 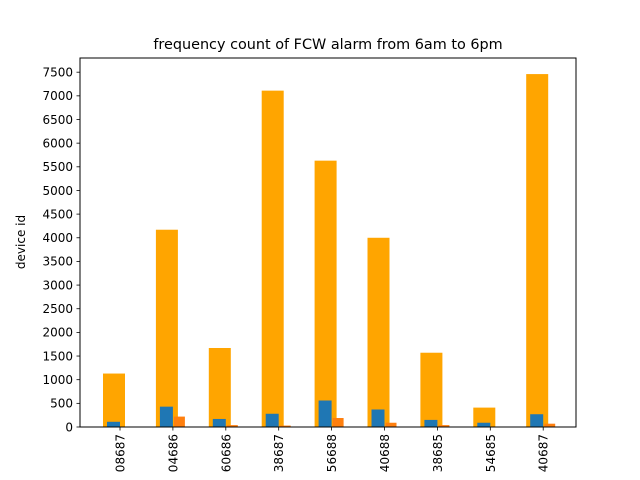 I want to click on y-tick-label: 3500, so click(x=57, y=262).